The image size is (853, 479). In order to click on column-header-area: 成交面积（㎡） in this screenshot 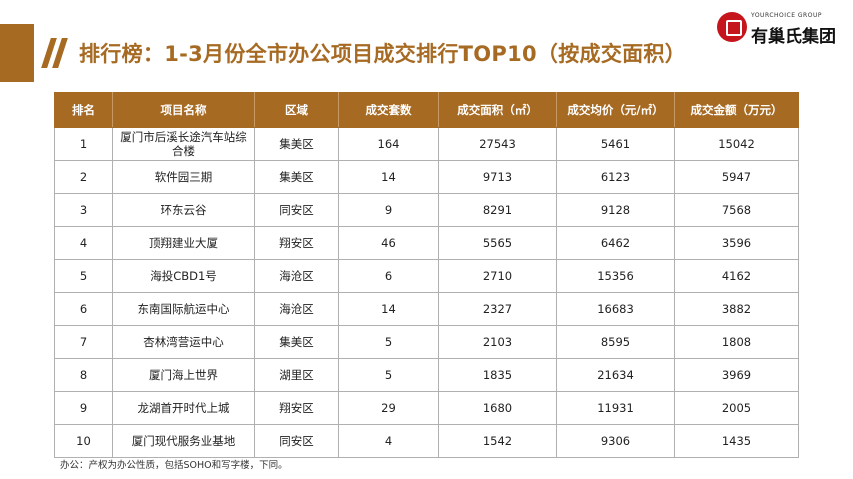, I will do `click(497, 110)`.